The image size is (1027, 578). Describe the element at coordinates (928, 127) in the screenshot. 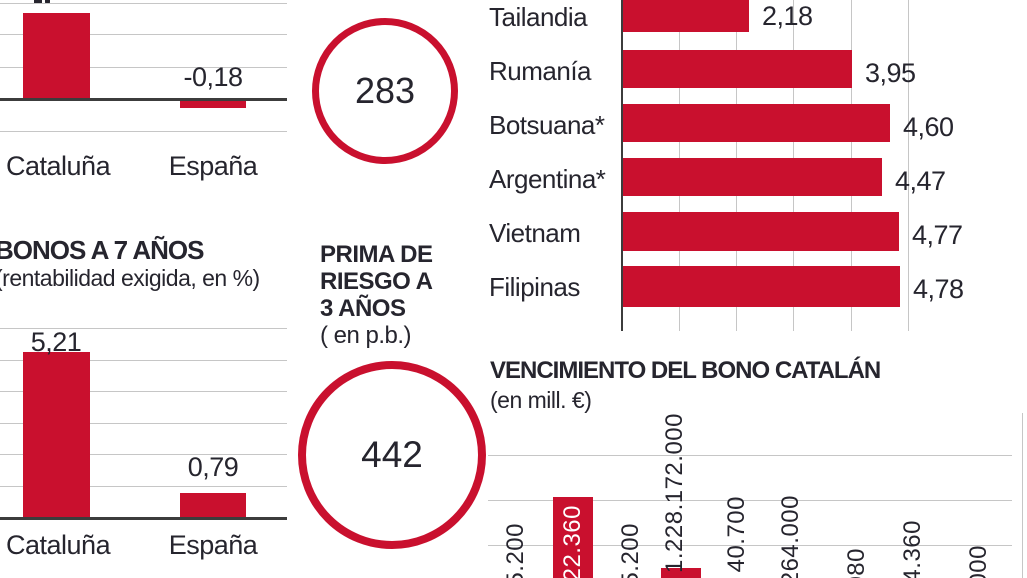

I see `bar-value-label: 4,60` at that location.